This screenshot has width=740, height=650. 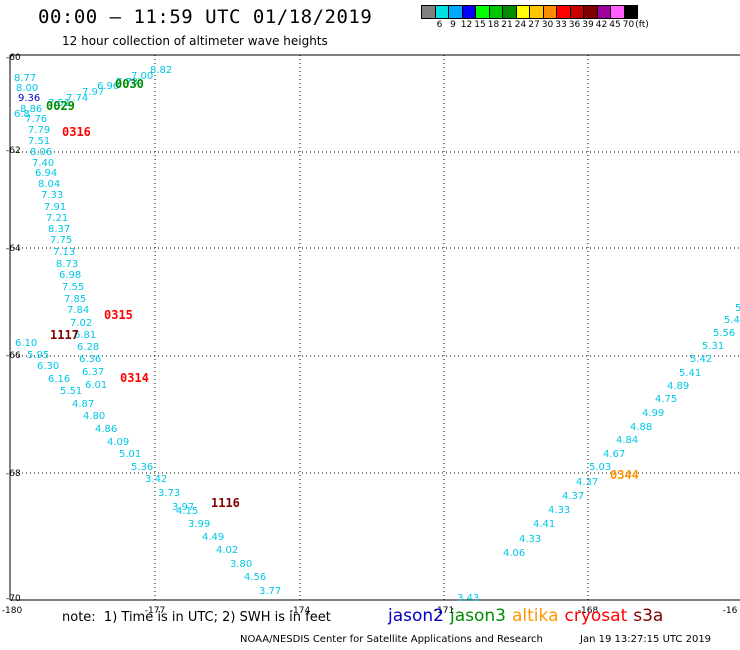 I want to click on wave-height-label: 6.28, so click(x=88, y=347).